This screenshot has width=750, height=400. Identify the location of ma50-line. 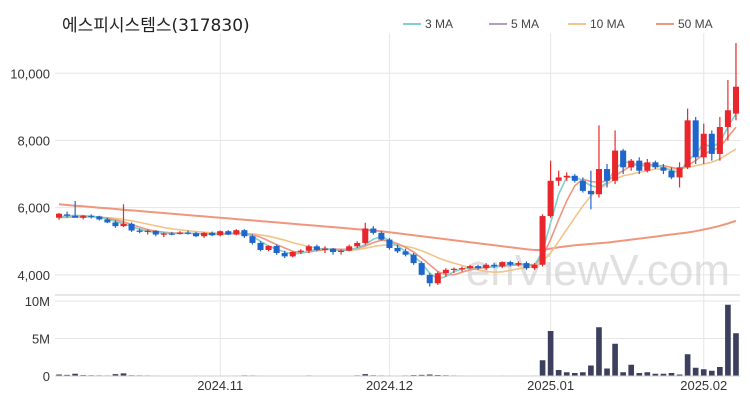
(397, 227).